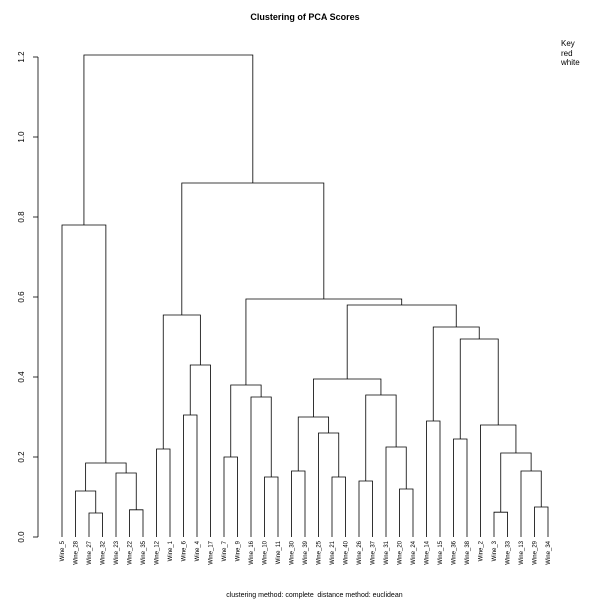 The width and height of the screenshot is (600, 600). I want to click on leaf-label: Wine_1, so click(171, 550).